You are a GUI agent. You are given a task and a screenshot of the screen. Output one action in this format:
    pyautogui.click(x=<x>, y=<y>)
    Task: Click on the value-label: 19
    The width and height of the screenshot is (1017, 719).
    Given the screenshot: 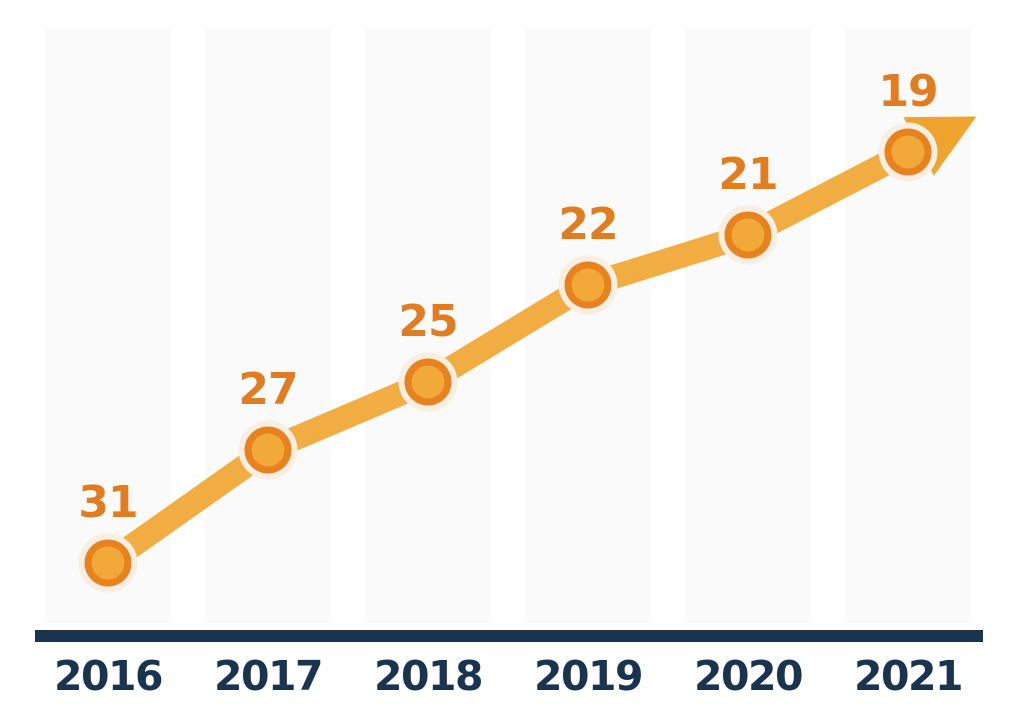 What is the action you would take?
    pyautogui.click(x=907, y=91)
    